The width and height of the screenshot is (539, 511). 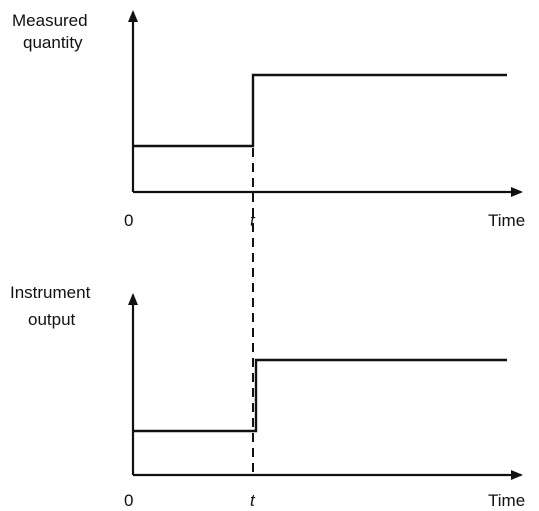 I want to click on top-xlabel: Time, so click(x=506, y=220).